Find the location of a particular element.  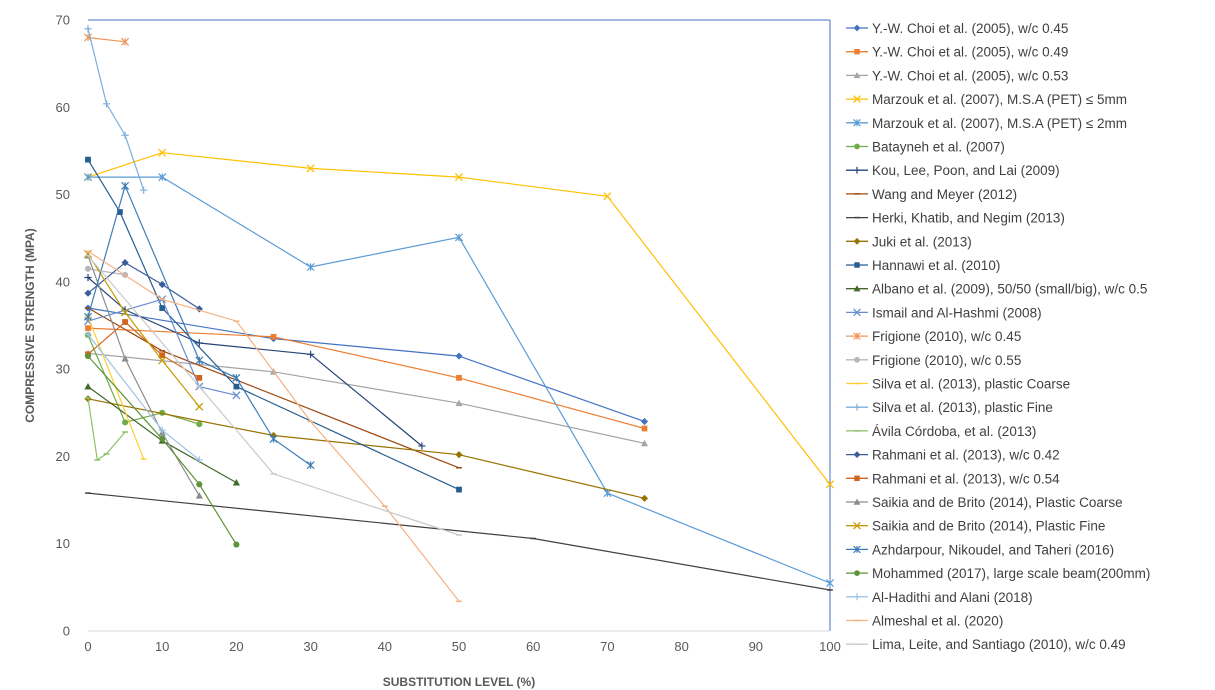

y-axis-ticks: 0 10 20 30 40 50 60 70 is located at coordinates (63, 326).